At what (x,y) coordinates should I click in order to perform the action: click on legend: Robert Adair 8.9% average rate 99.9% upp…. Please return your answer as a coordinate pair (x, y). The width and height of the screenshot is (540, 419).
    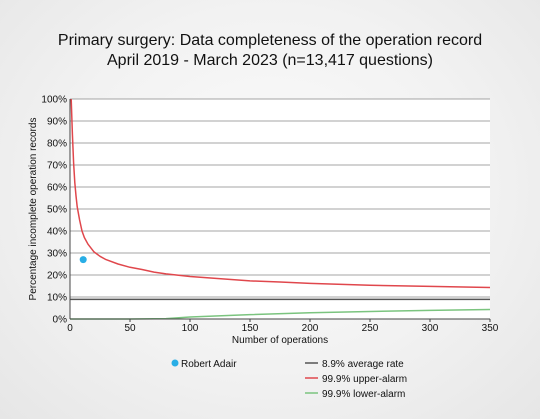
    Looking at the image, I should click on (289, 379).